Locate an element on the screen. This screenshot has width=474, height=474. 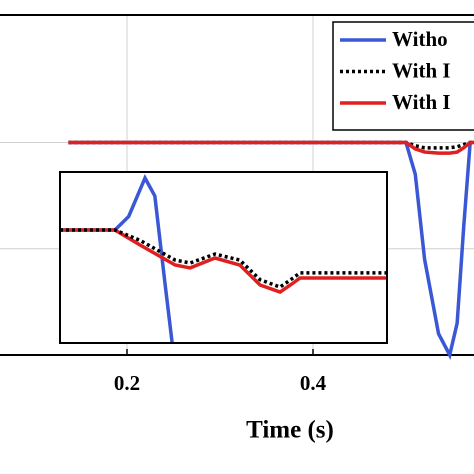
legend-label: Witho is located at coordinates (420, 39).